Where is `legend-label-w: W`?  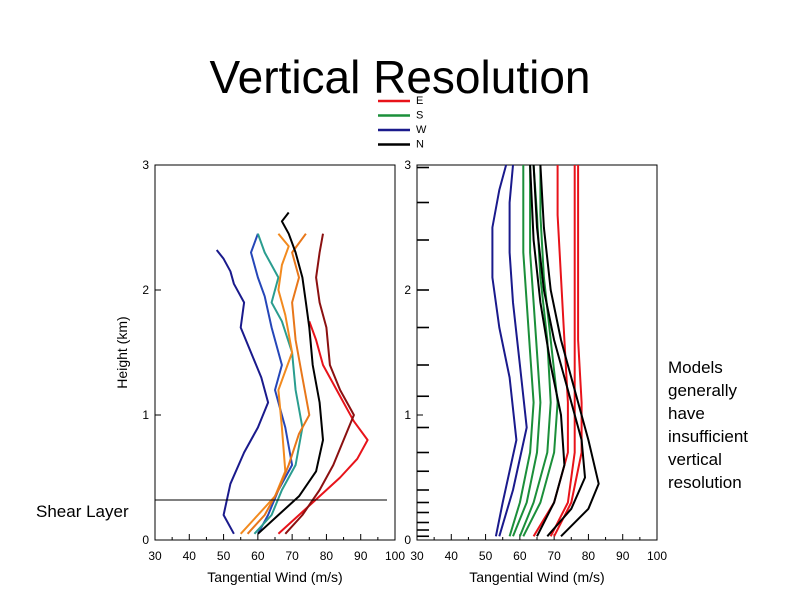
legend-label-w: W is located at coordinates (421, 130).